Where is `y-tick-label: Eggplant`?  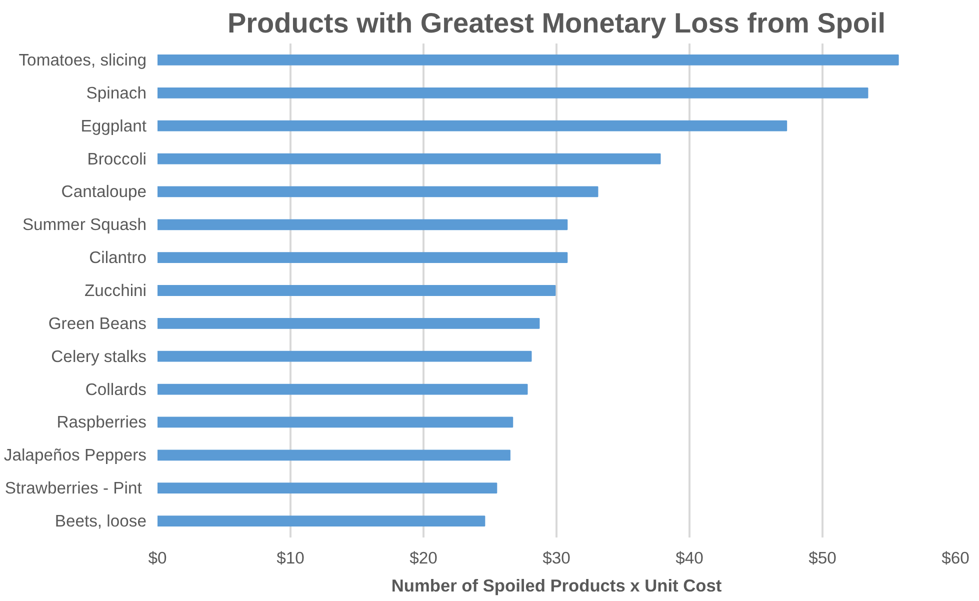 y-tick-label: Eggplant is located at coordinates (113, 126).